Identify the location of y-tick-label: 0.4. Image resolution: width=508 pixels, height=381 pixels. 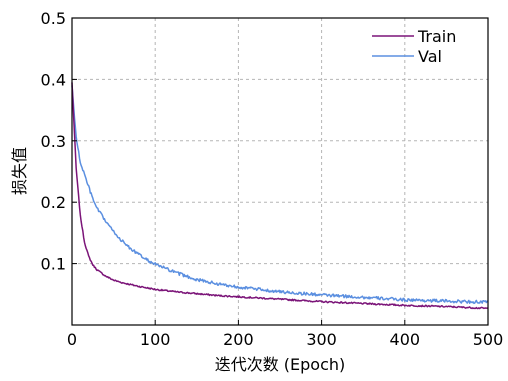
(53, 79).